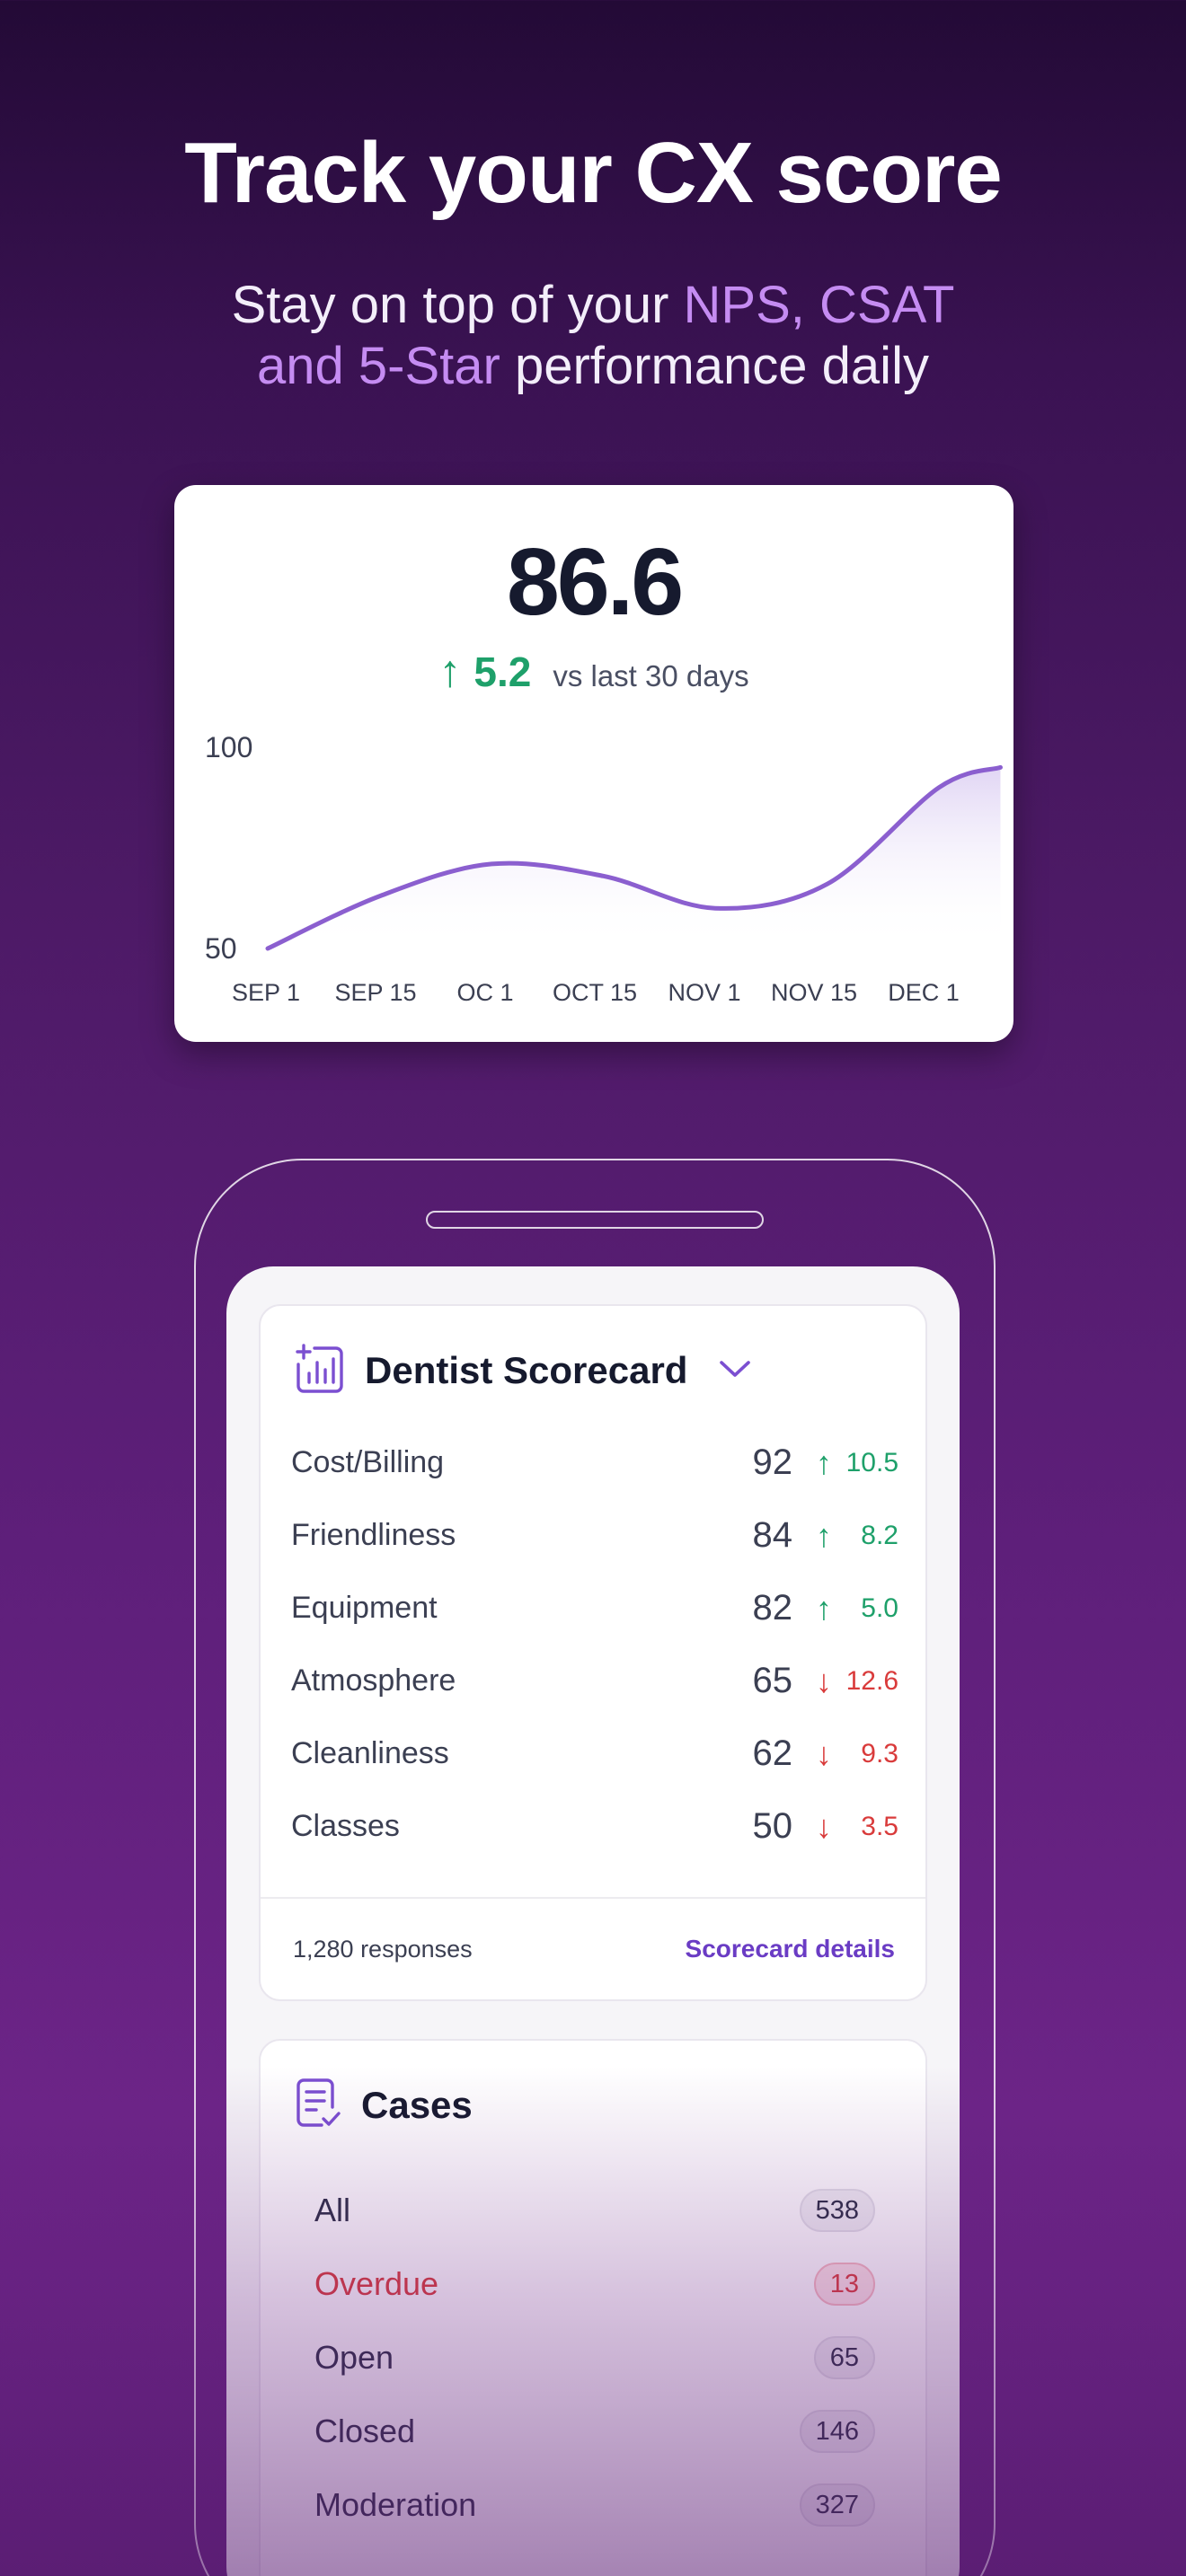 This screenshot has width=1186, height=2576. Describe the element at coordinates (594, 1535) in the screenshot. I see `metric-row: Friendliness 84 ↑ 8.2` at that location.